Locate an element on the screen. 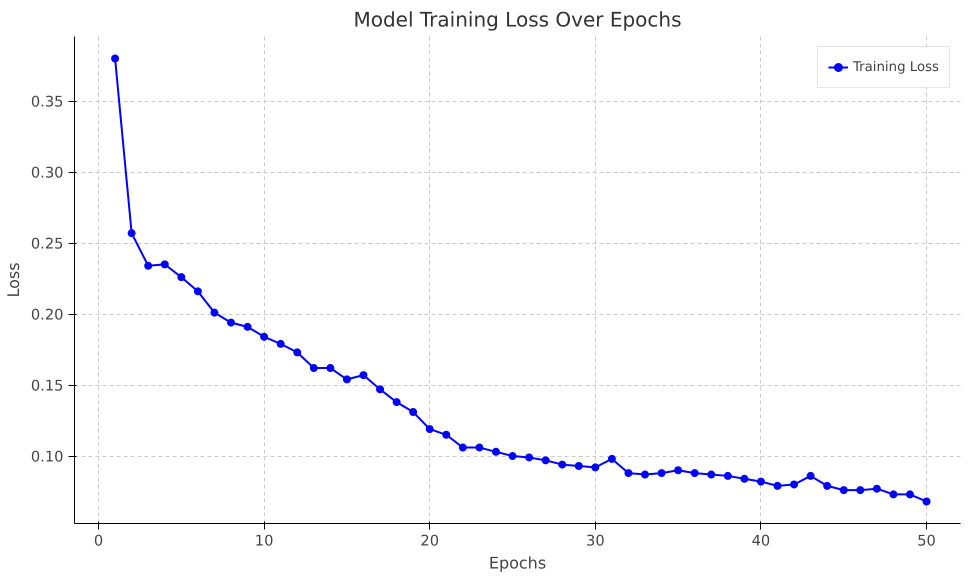 The width and height of the screenshot is (971, 579). x-tick-label: 10 is located at coordinates (264, 541).